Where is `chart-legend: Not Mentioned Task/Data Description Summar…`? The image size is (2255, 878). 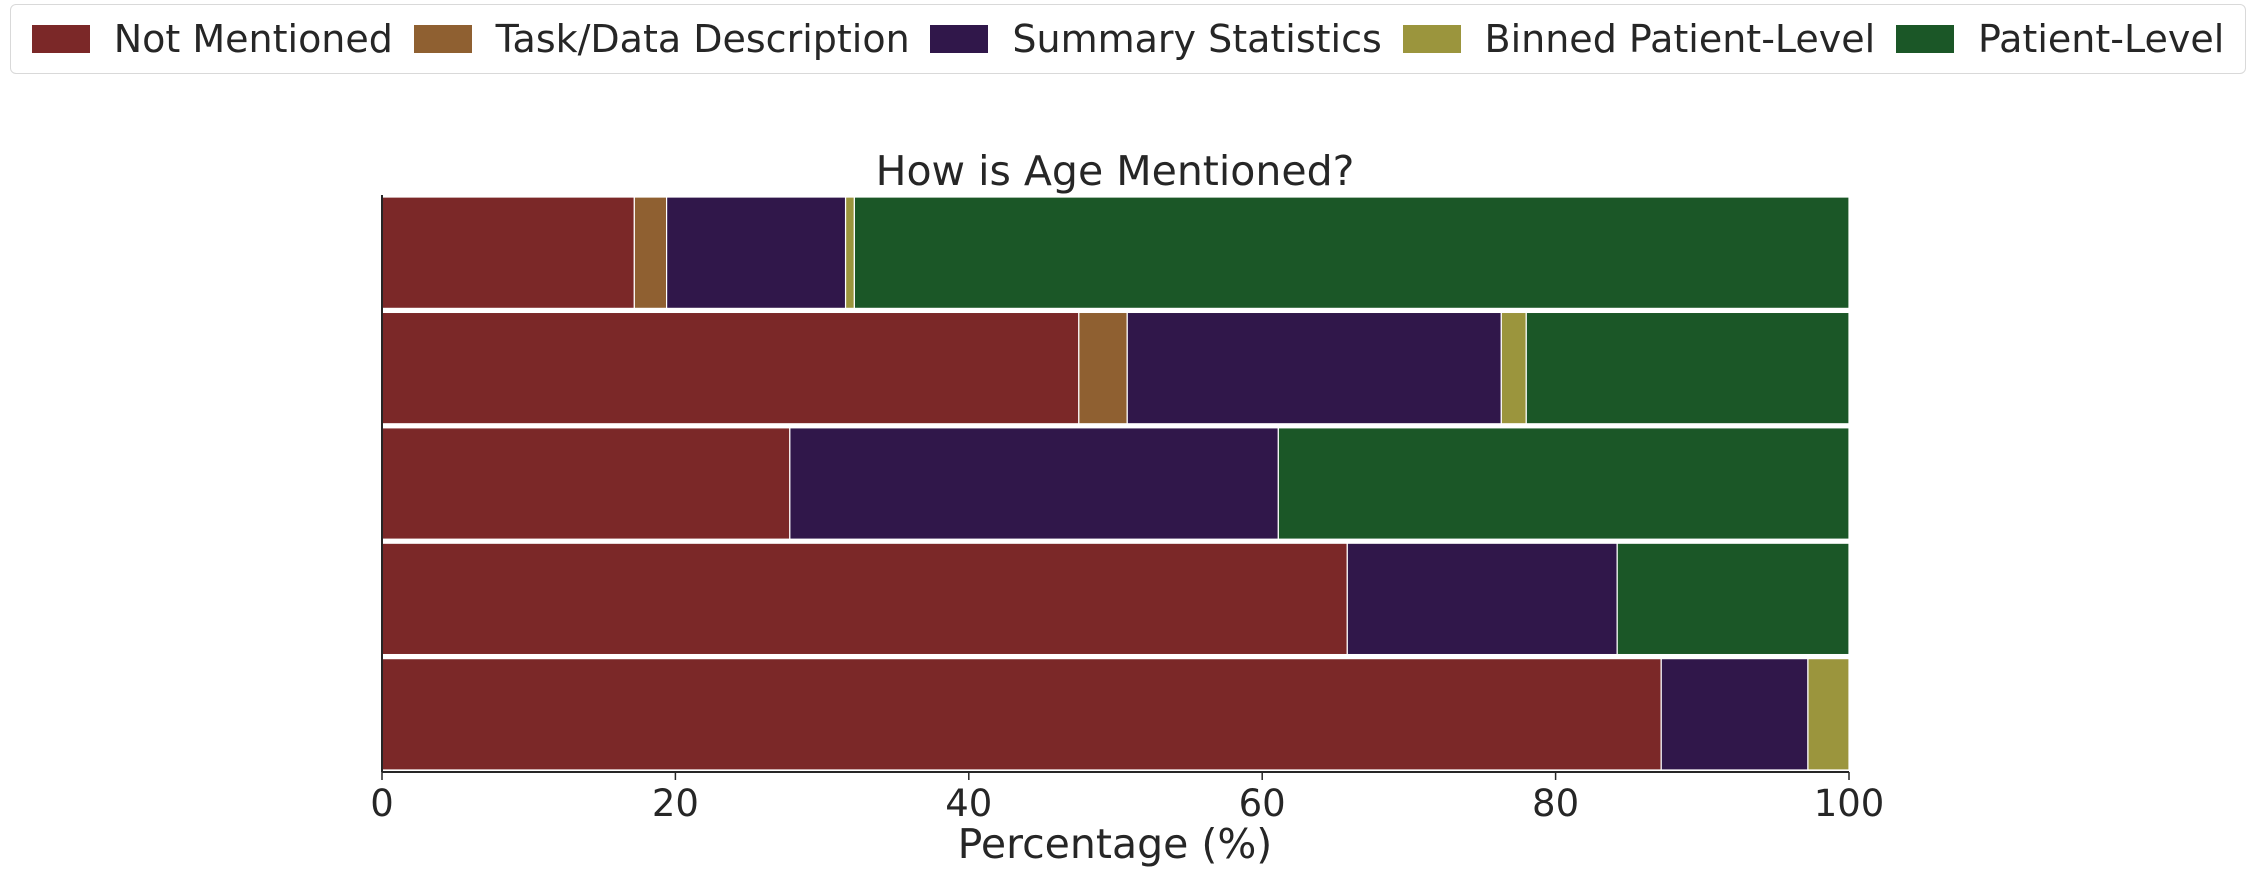
chart-legend: Not Mentioned Task/Data Description Summar… is located at coordinates (1128, 39).